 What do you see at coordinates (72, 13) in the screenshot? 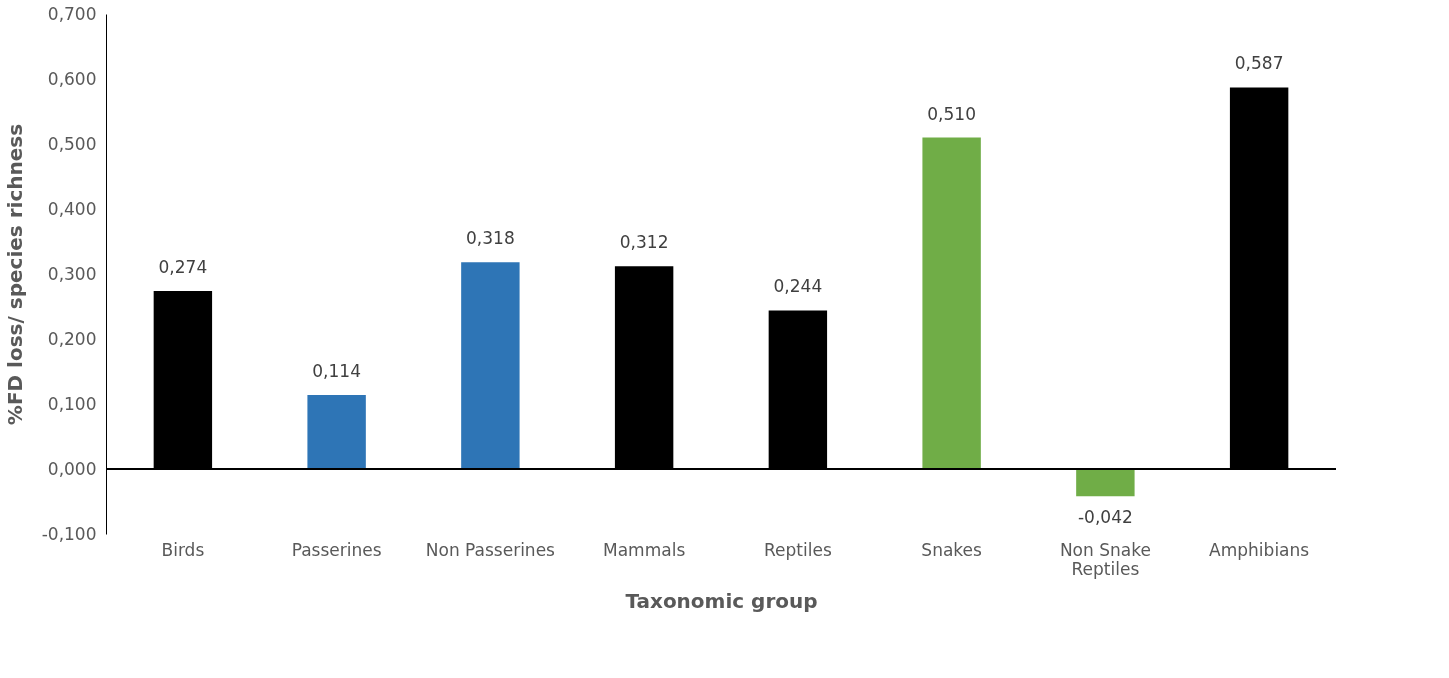
I see `y-tick-label: 0,700` at bounding box center [72, 13].